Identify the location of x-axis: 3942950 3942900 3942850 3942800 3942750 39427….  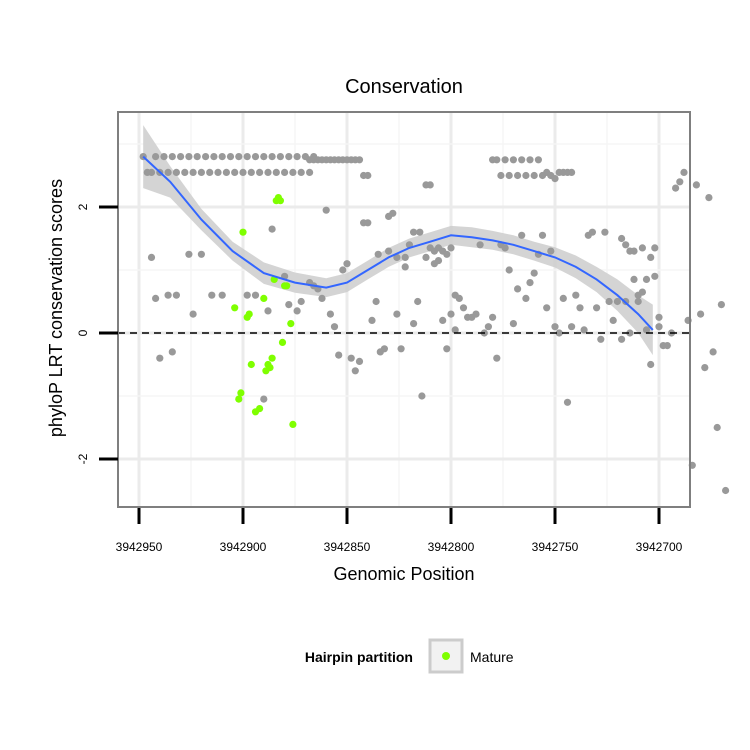
(399, 531).